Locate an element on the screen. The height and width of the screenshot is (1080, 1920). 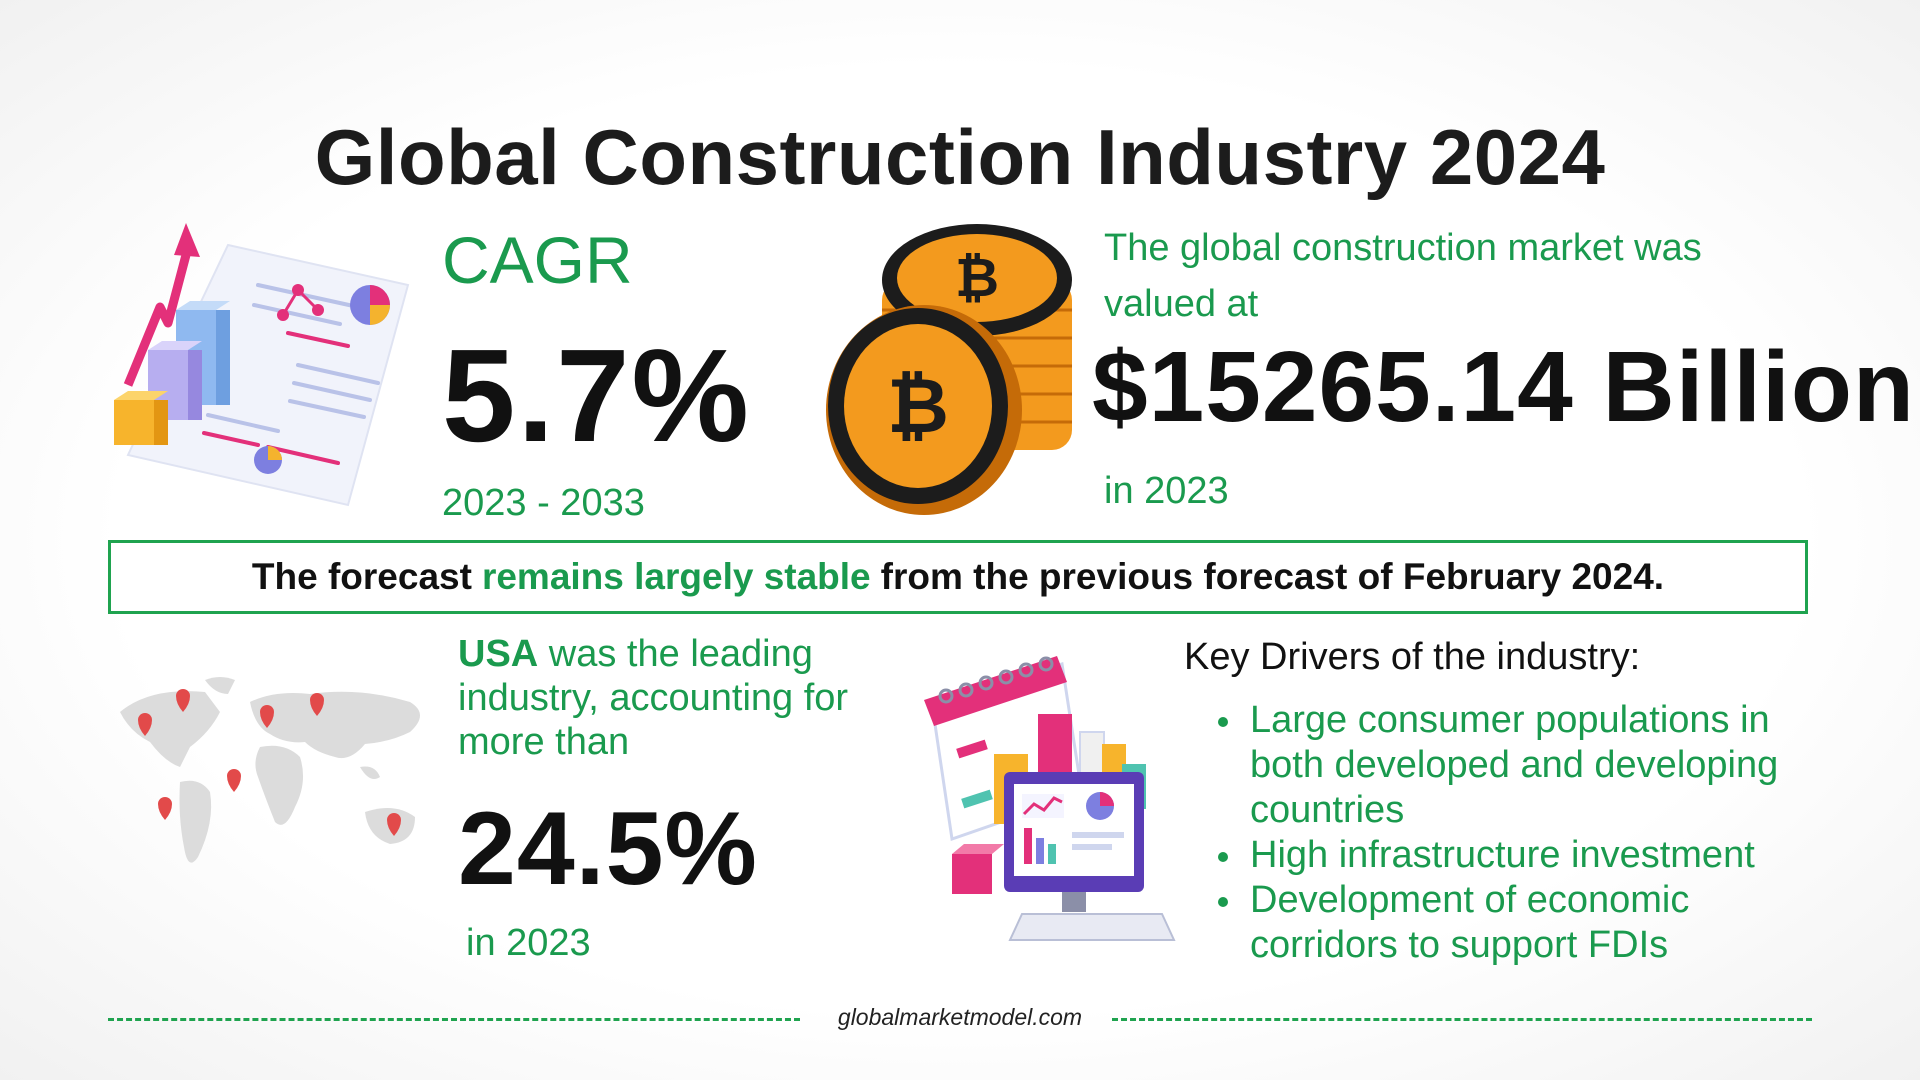
market-value: $15265.14 Billion is located at coordinates (1504, 387).